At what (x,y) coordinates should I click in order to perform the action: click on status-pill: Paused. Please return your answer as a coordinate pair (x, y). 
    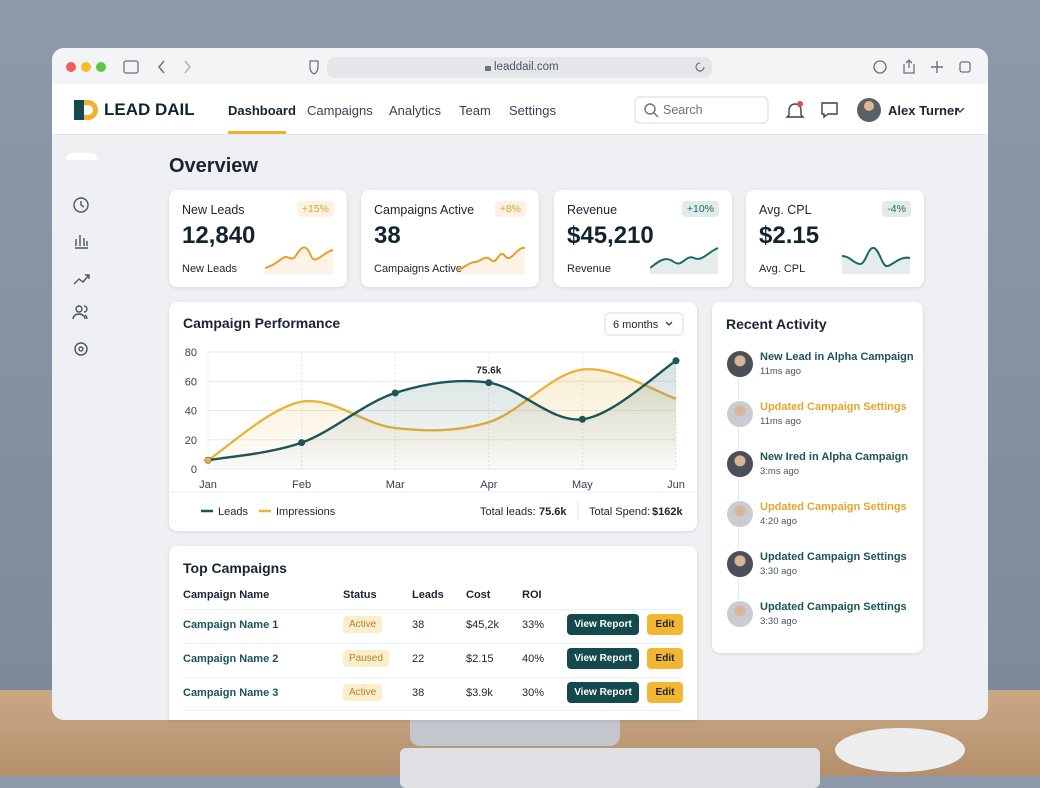
    Looking at the image, I should click on (366, 658).